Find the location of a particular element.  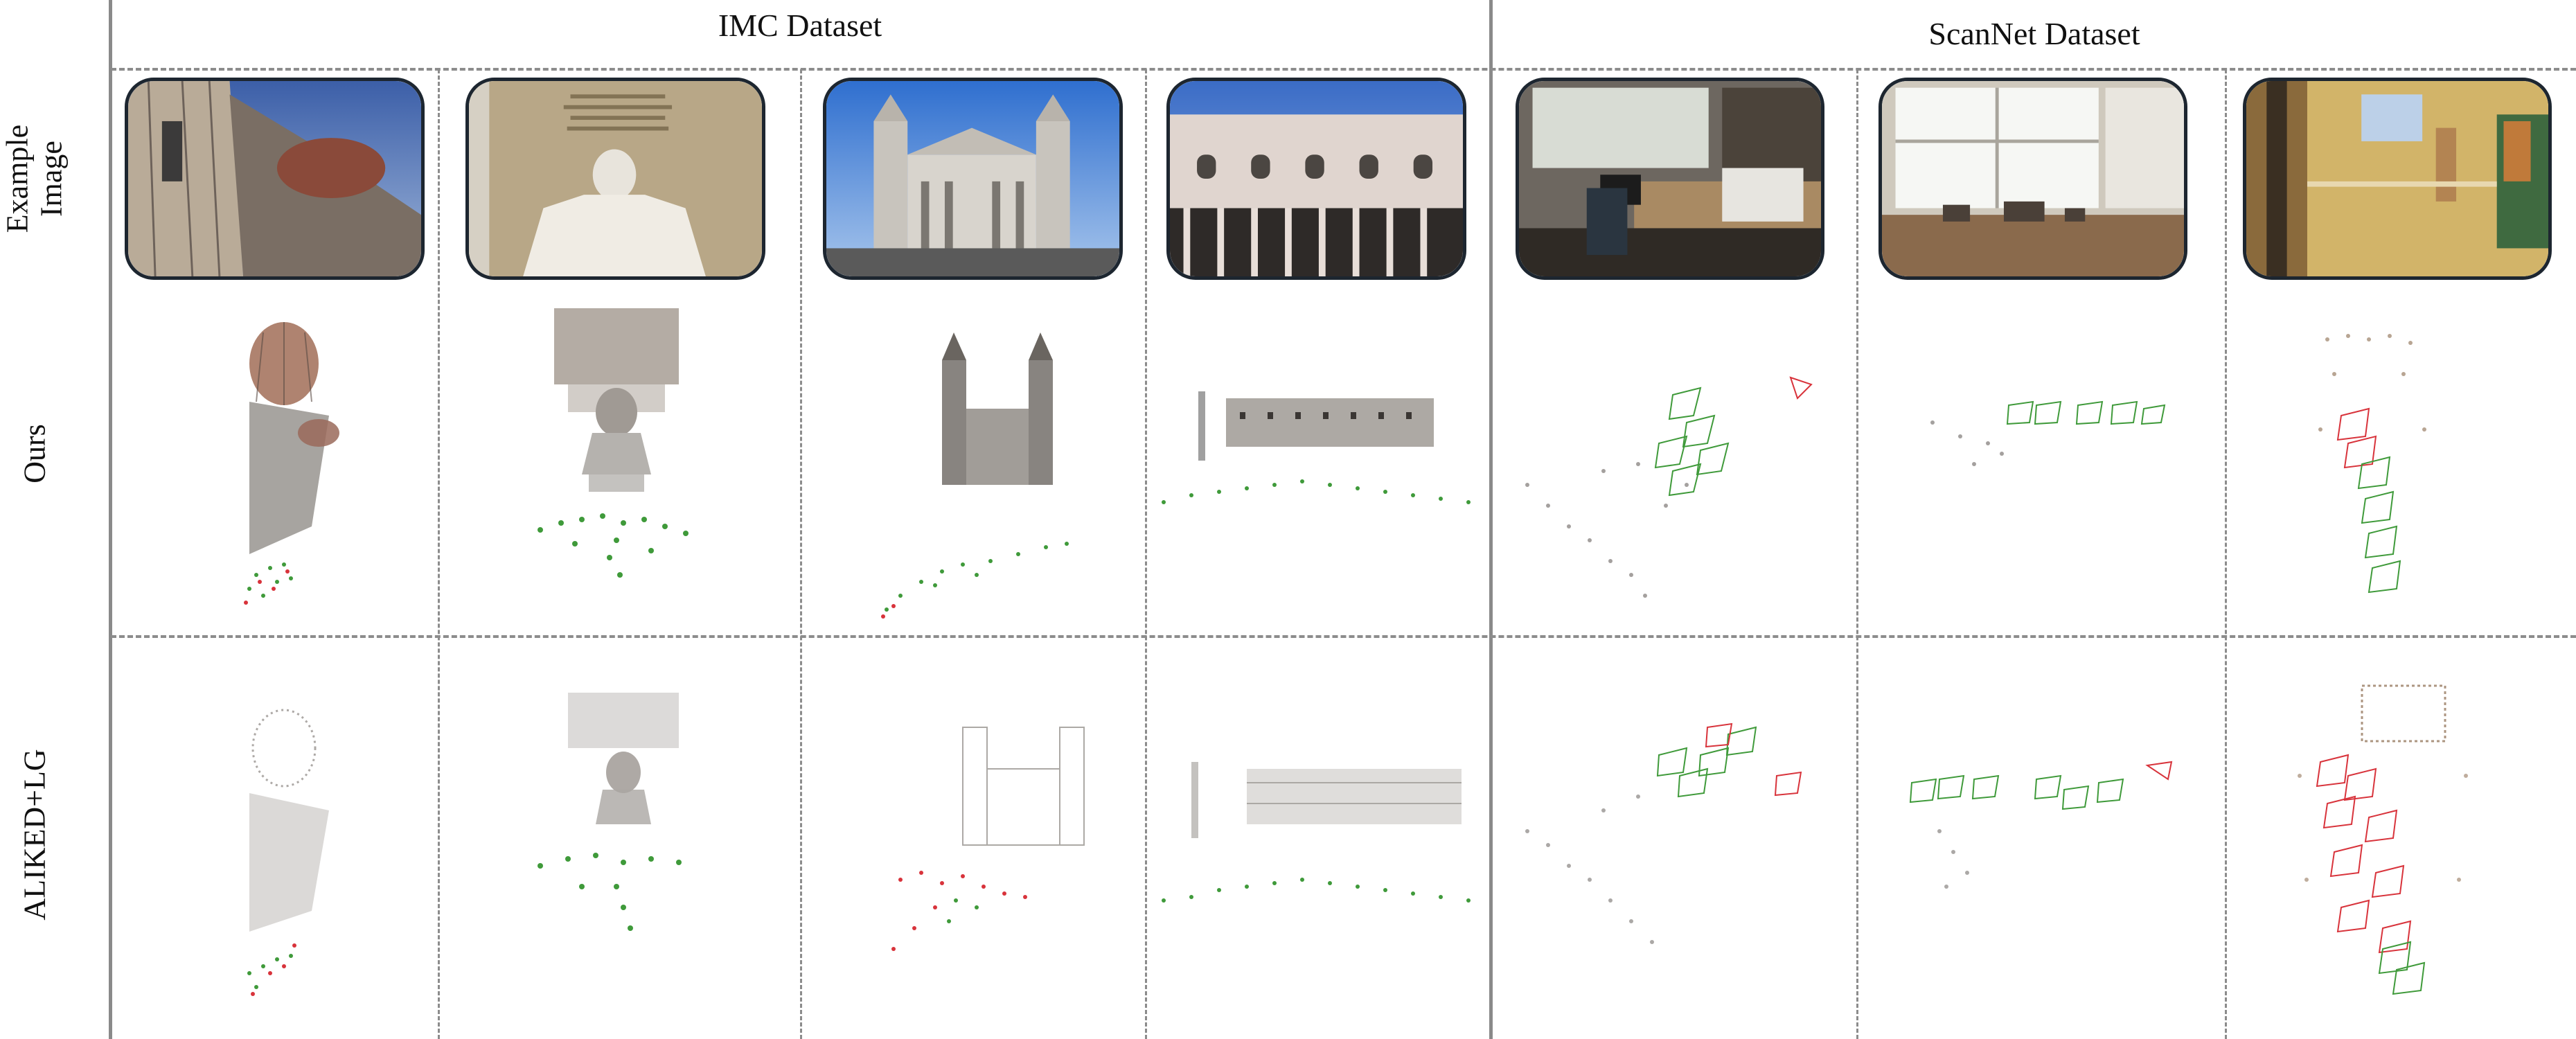

row-divider is located at coordinates (1343, 636).